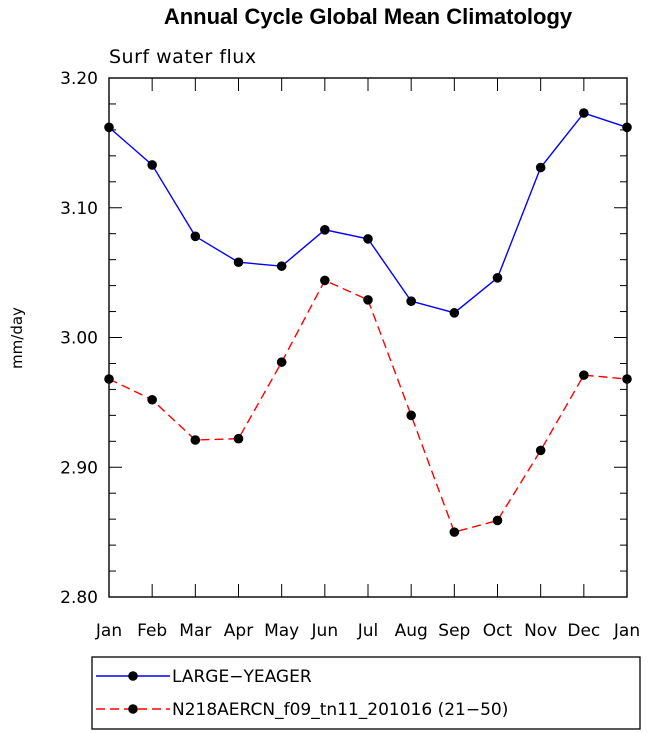  What do you see at coordinates (498, 631) in the screenshot?
I see `x-tick-label: Oct` at bounding box center [498, 631].